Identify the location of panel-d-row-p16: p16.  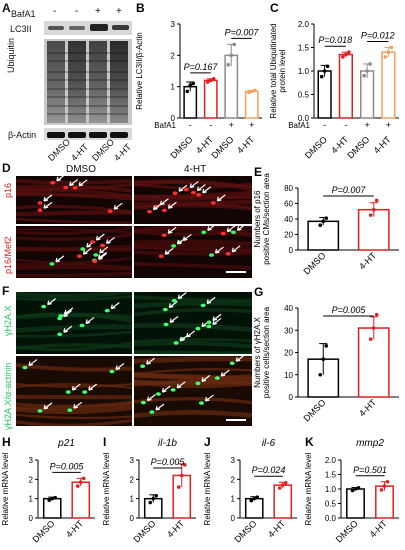
(8, 190).